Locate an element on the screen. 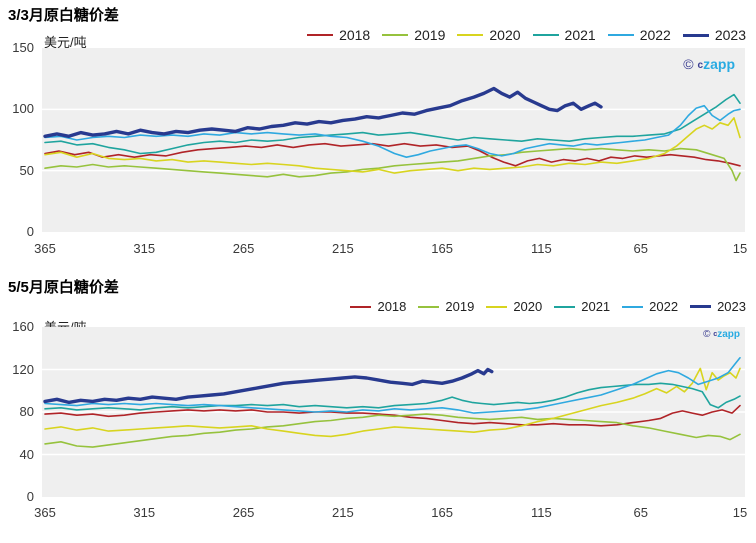 This screenshot has height=543, width=756. y-tick-label: 50 is located at coordinates (26, 170).